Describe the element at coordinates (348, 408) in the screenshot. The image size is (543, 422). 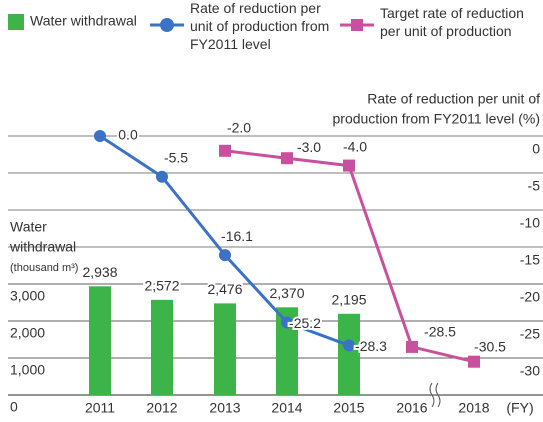
I see `x-tick-label: 2015` at that location.